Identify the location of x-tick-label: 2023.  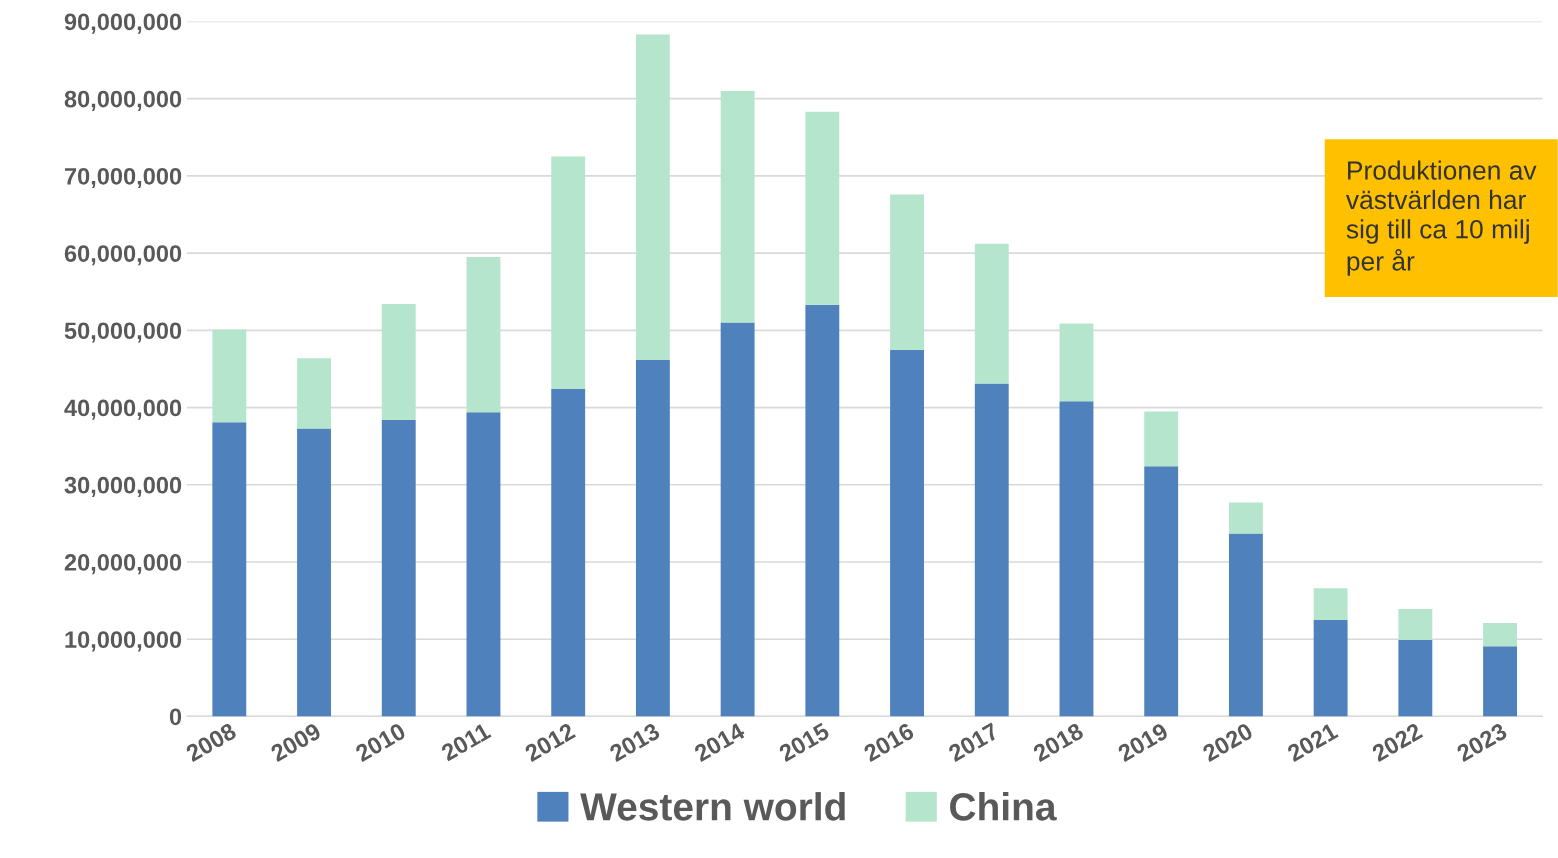
(1482, 742).